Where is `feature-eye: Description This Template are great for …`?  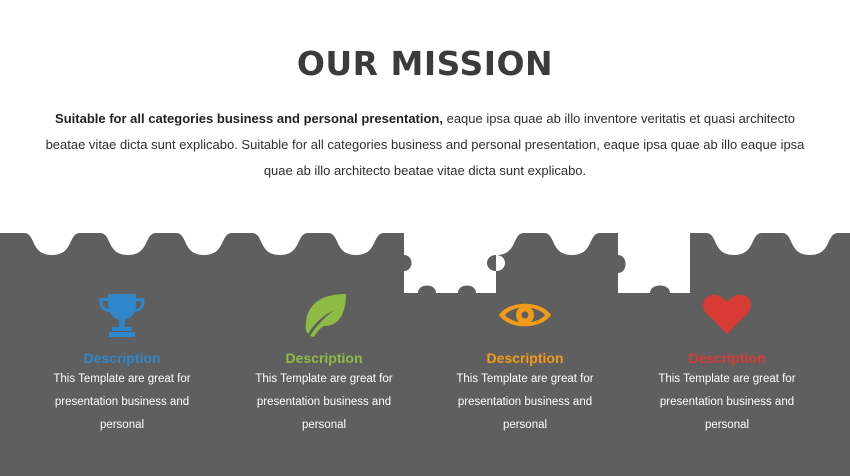
feature-eye: Description This Template are great for … is located at coordinates (525, 363).